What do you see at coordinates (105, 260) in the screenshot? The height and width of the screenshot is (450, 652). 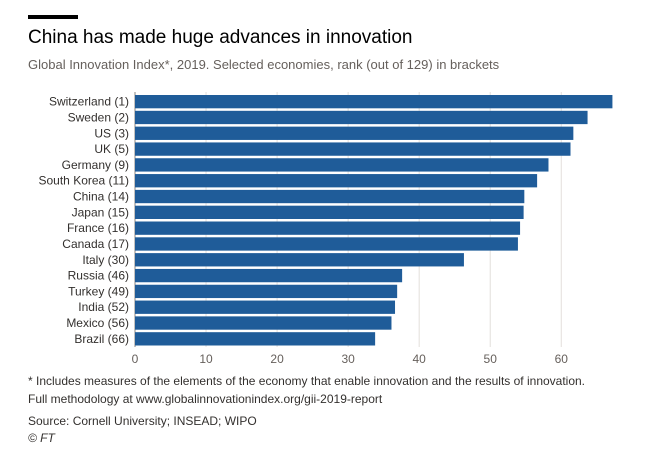 I see `category-label: Italy (30)` at bounding box center [105, 260].